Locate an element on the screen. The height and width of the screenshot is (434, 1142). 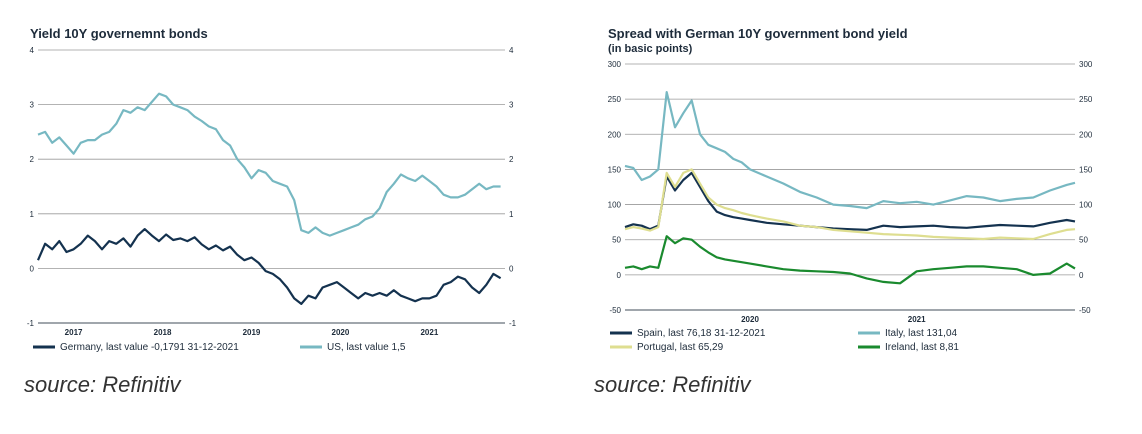
x-tick-label: 2018 is located at coordinates (163, 332).